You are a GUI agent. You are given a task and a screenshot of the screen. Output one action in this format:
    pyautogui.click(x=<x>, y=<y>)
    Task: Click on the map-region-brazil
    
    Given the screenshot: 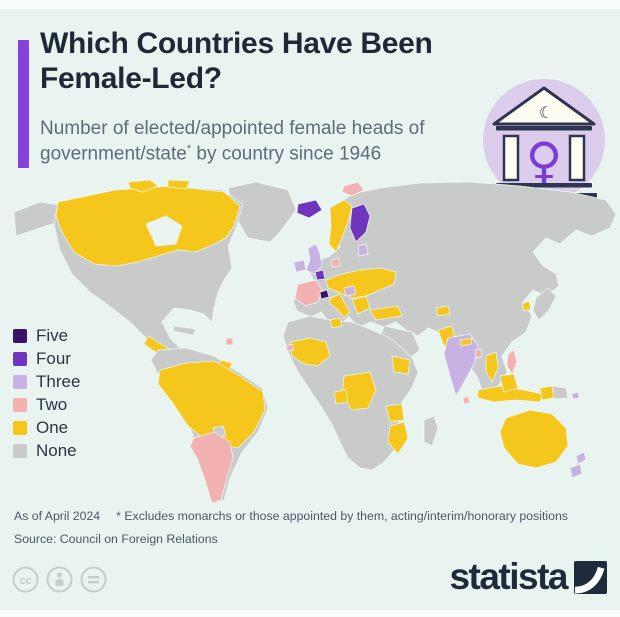 What is the action you would take?
    pyautogui.click(x=211, y=404)
    